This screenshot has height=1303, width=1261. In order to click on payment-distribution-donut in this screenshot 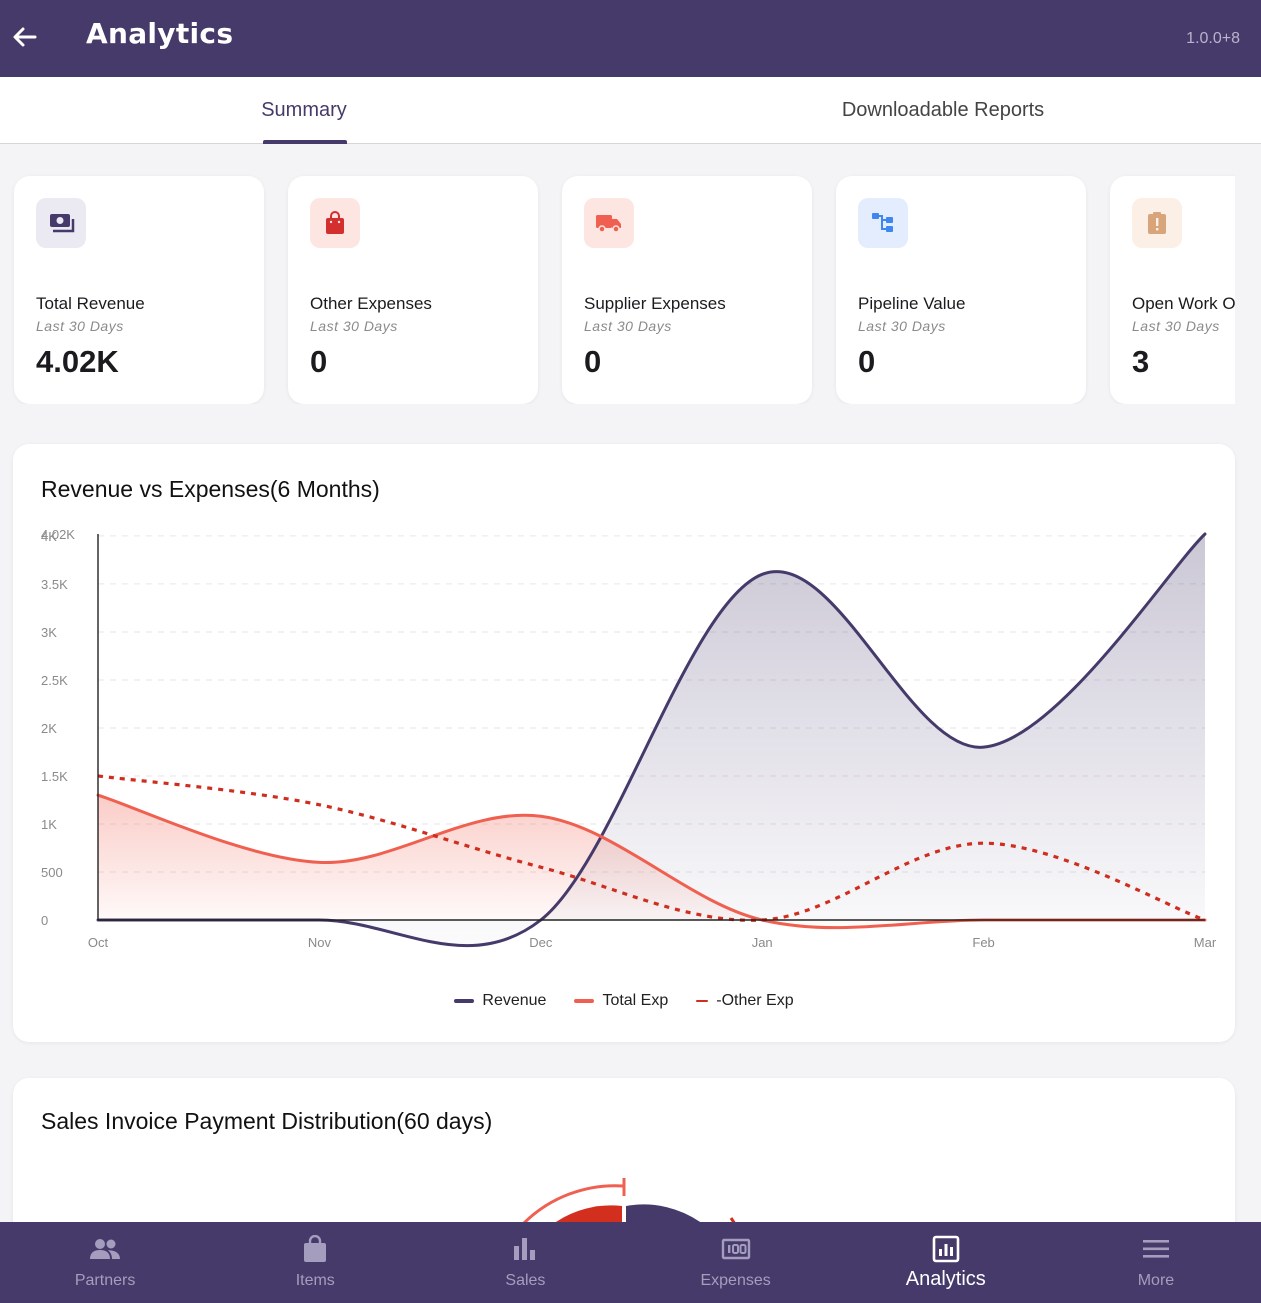, I will do `click(624, 1150)`.